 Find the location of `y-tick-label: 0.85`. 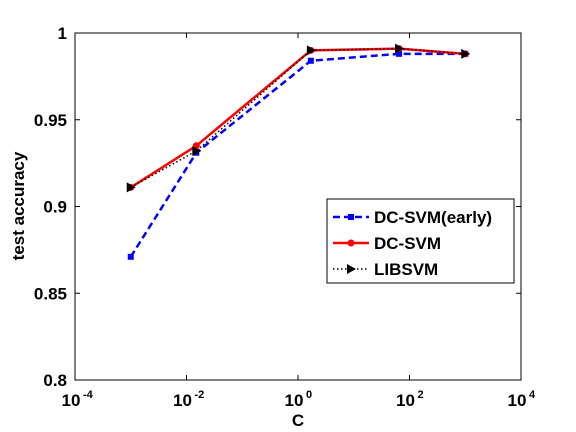

y-tick-label: 0.85 is located at coordinates (50, 293).